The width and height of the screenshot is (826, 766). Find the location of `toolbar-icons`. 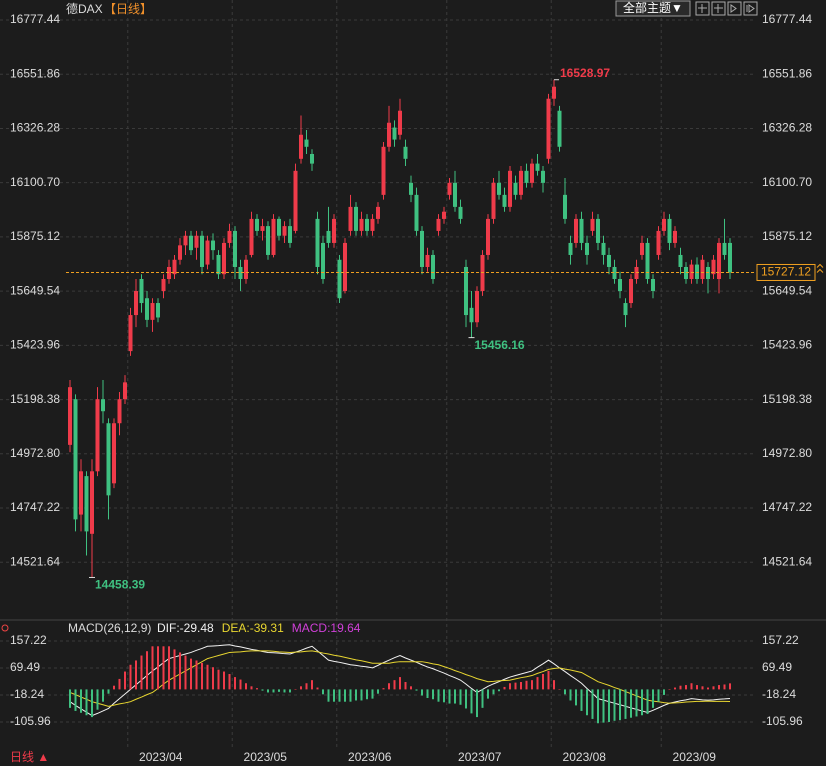

toolbar-icons is located at coordinates (726, 8).